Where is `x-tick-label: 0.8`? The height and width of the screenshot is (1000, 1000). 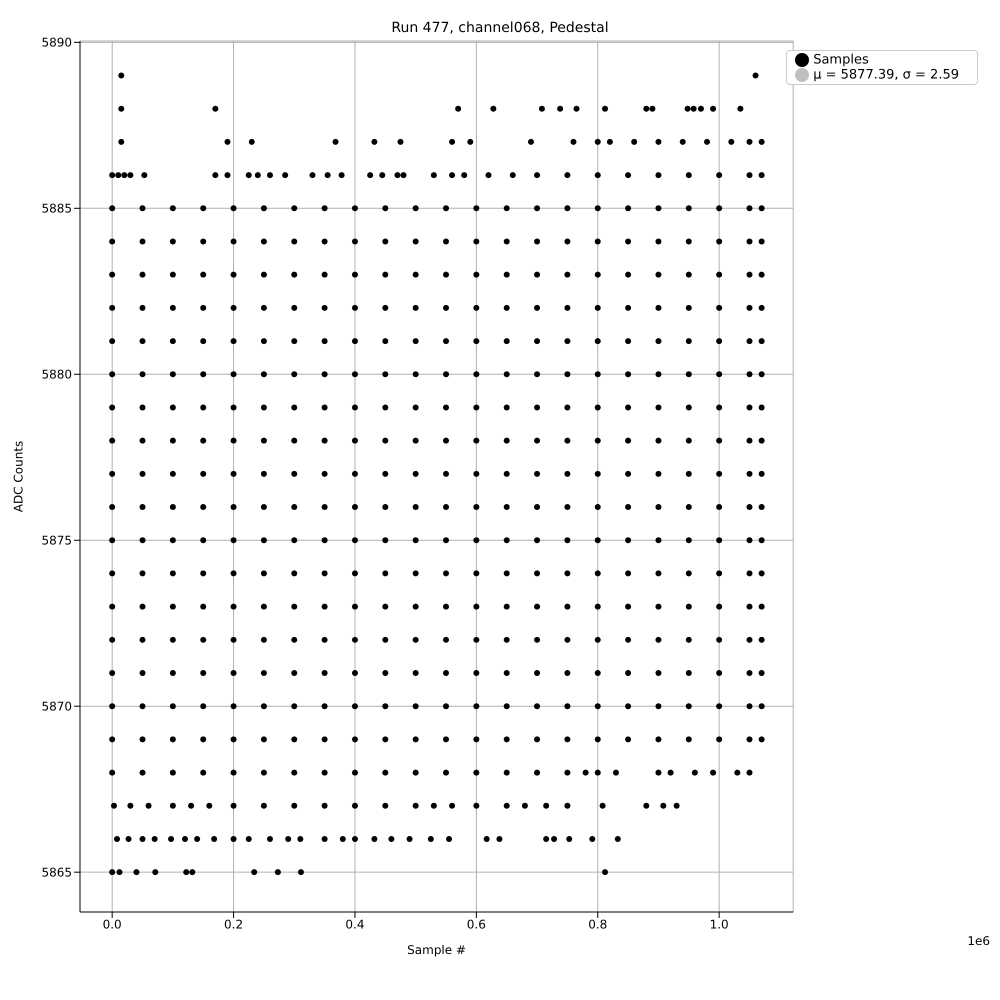 x-tick-label: 0.8 is located at coordinates (598, 925).